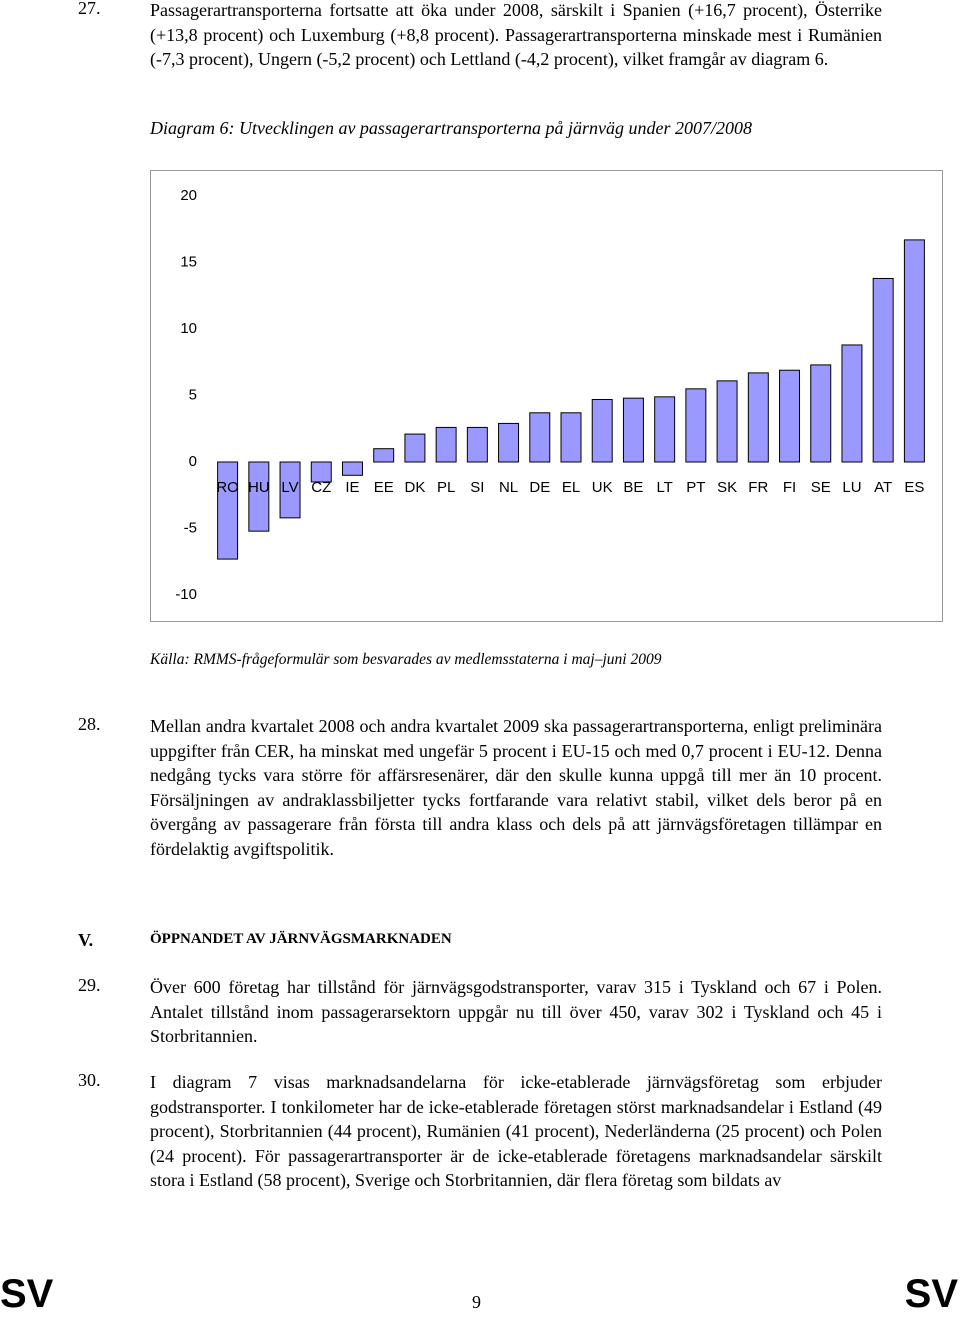 The image size is (960, 1317). Describe the element at coordinates (190, 527) in the screenshot. I see `y-tick-label: -5` at that location.